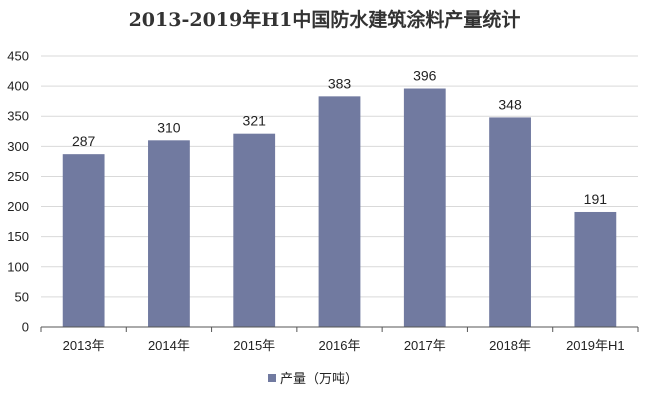 This screenshot has height=400, width=649. What do you see at coordinates (254, 345) in the screenshot?
I see `x-tick-label: 2015年` at bounding box center [254, 345].